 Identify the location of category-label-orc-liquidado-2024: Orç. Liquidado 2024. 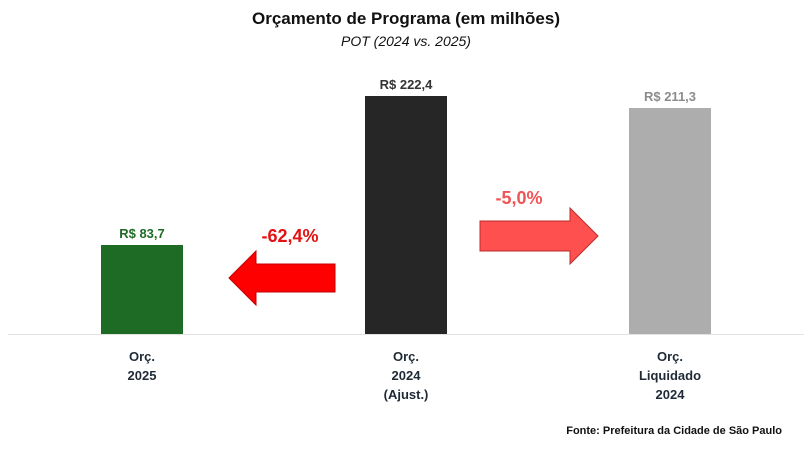
(670, 375).